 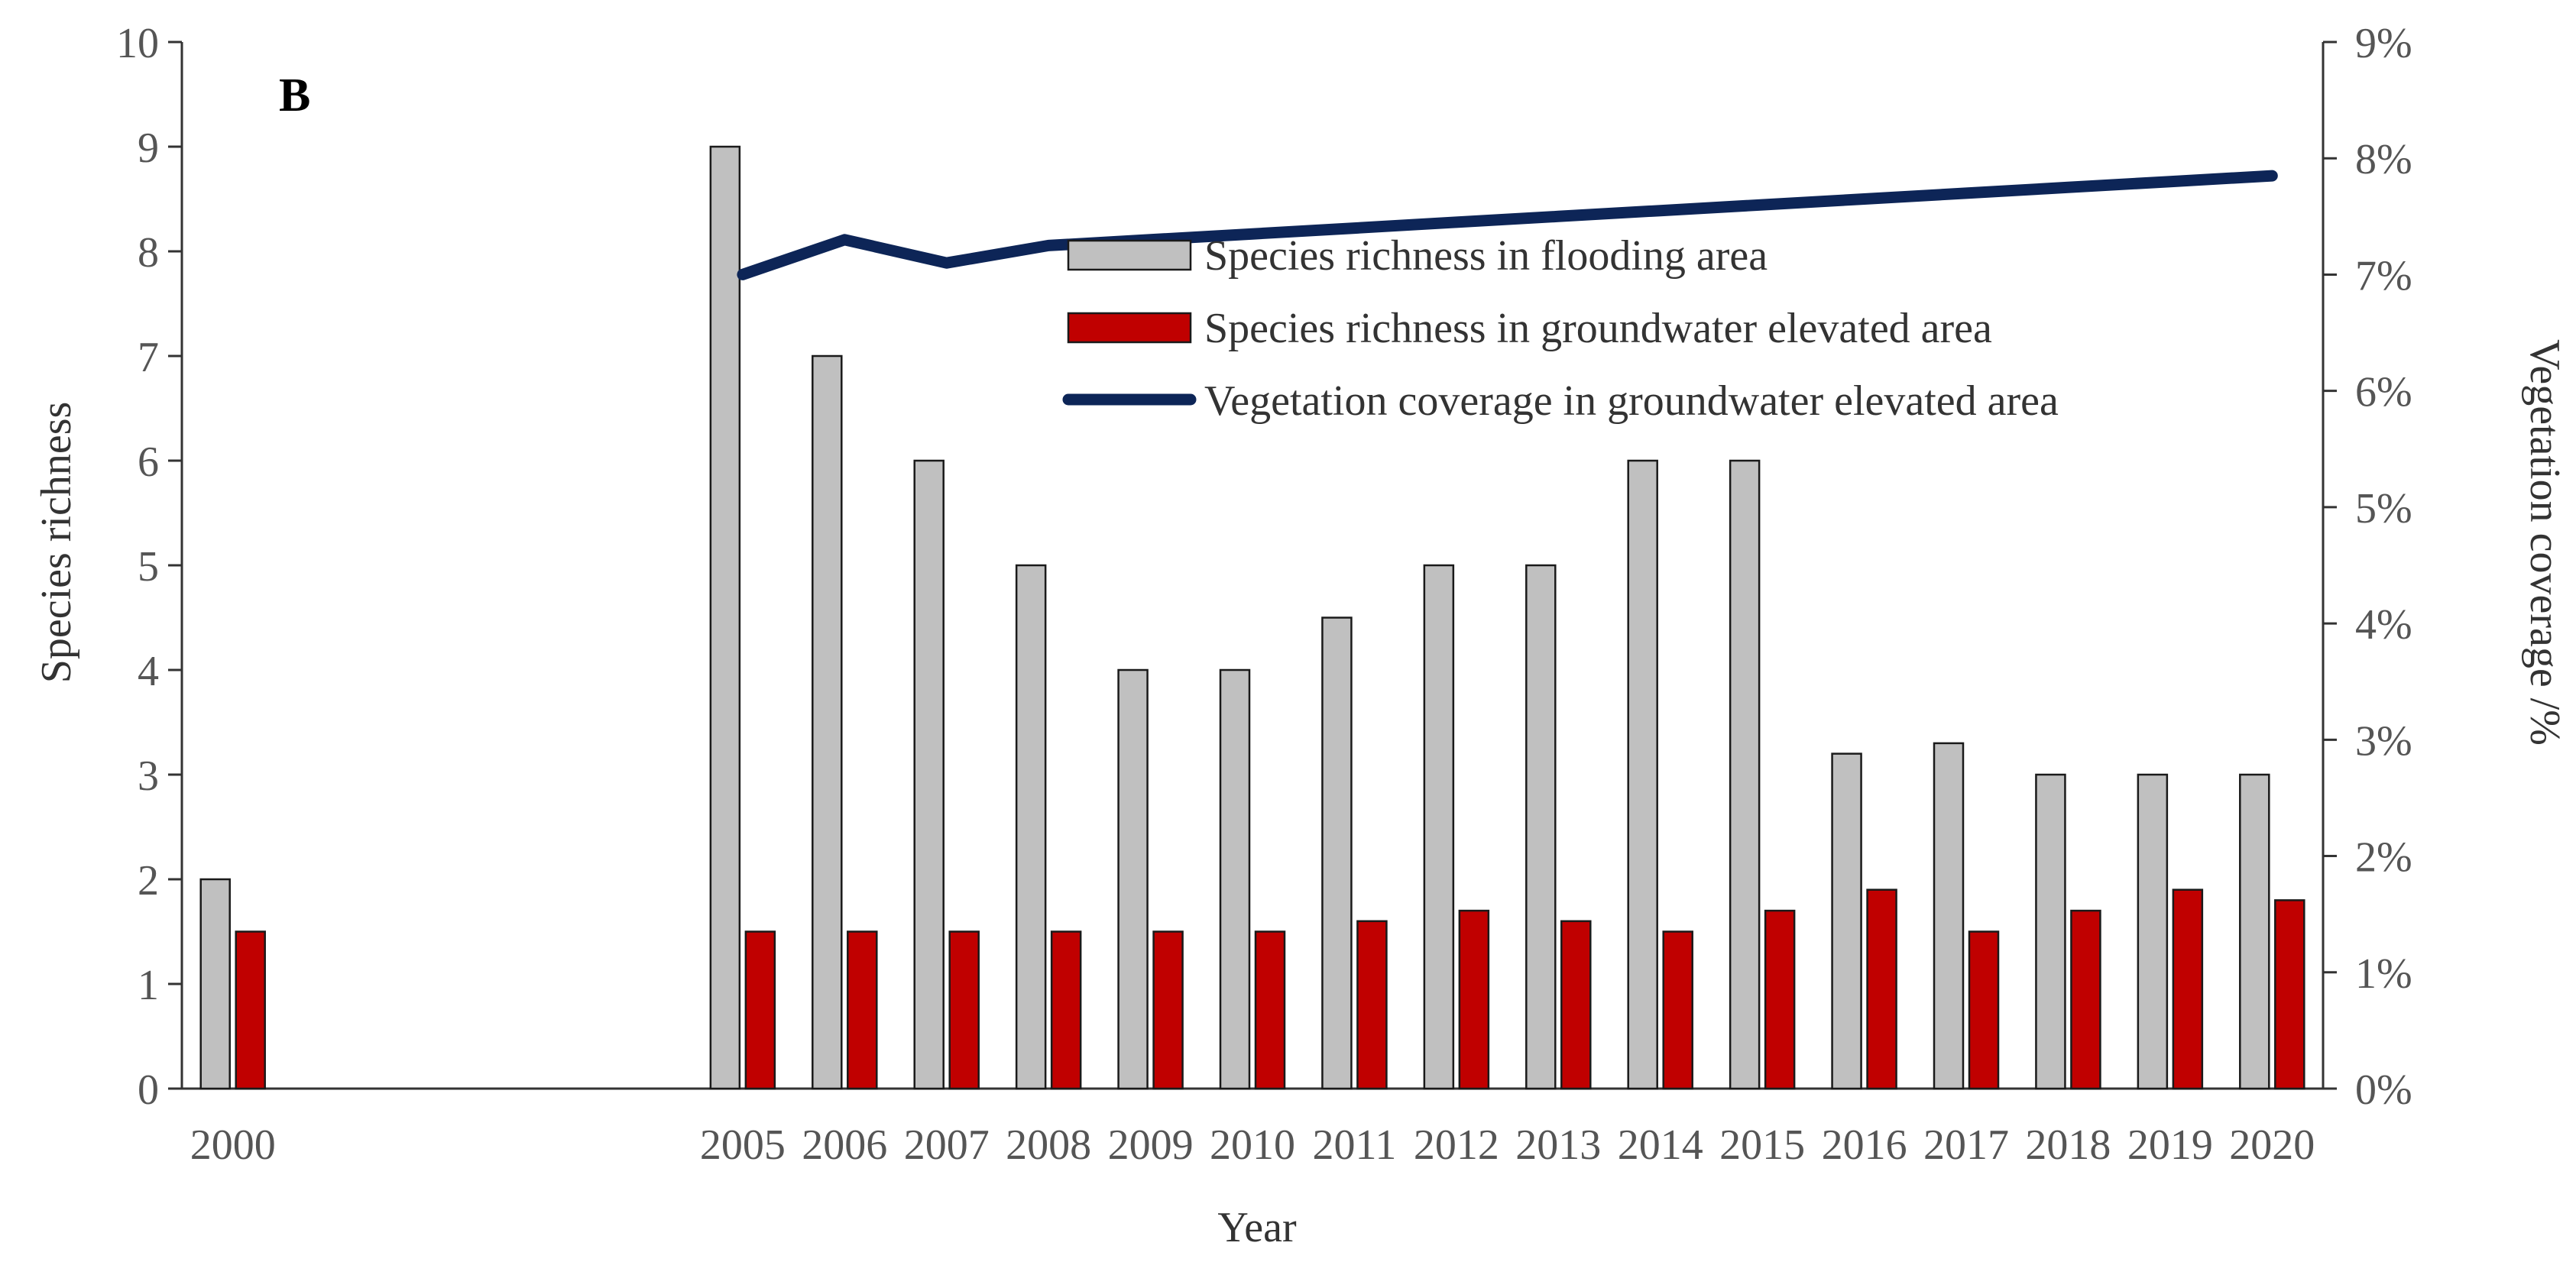 I want to click on right-tick-label: 5%, so click(x=2384, y=508).